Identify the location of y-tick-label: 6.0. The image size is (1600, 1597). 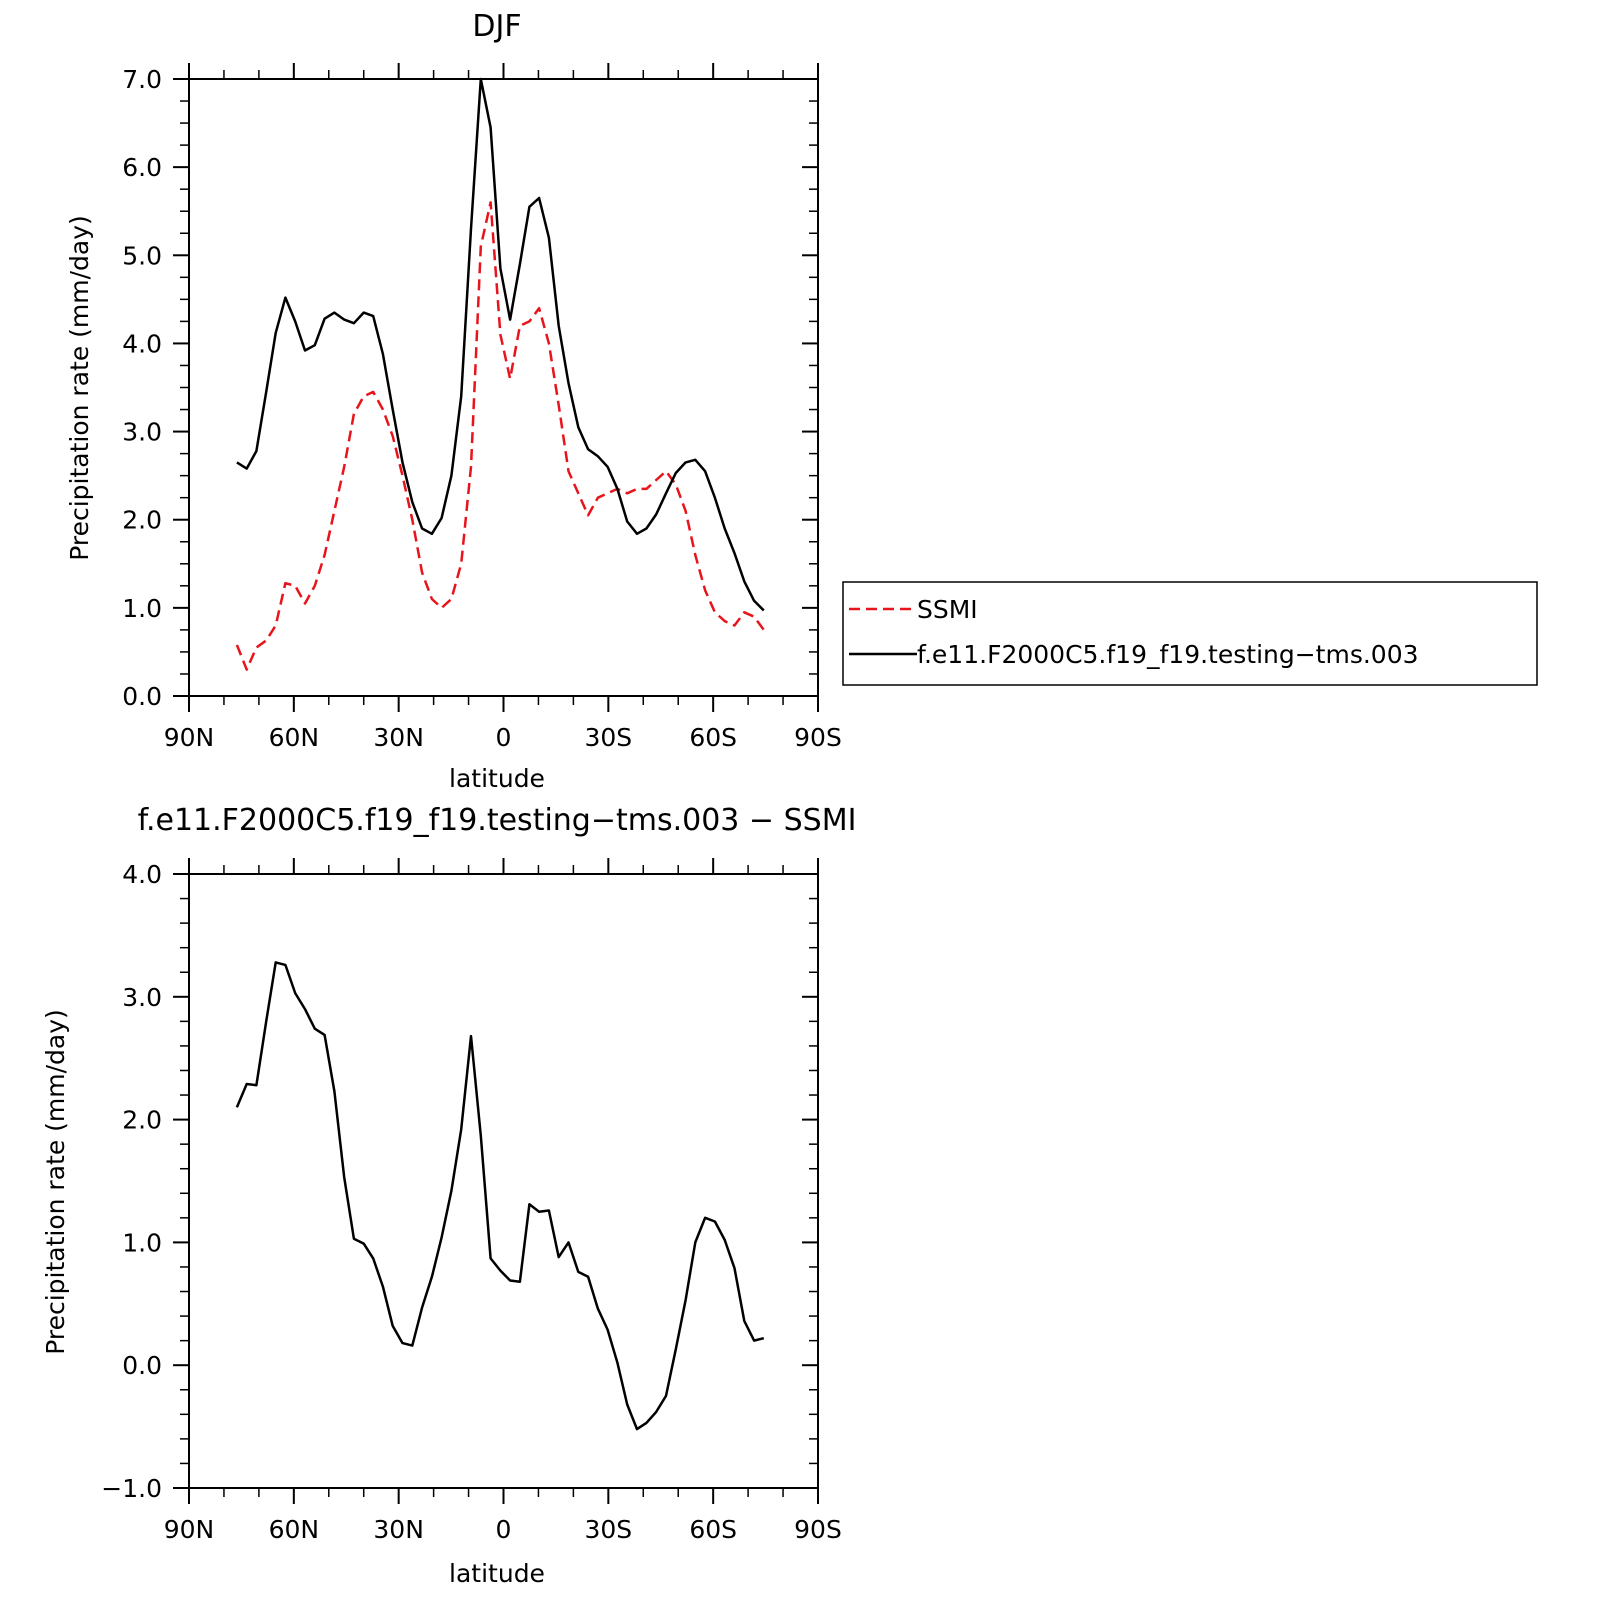
(142, 167).